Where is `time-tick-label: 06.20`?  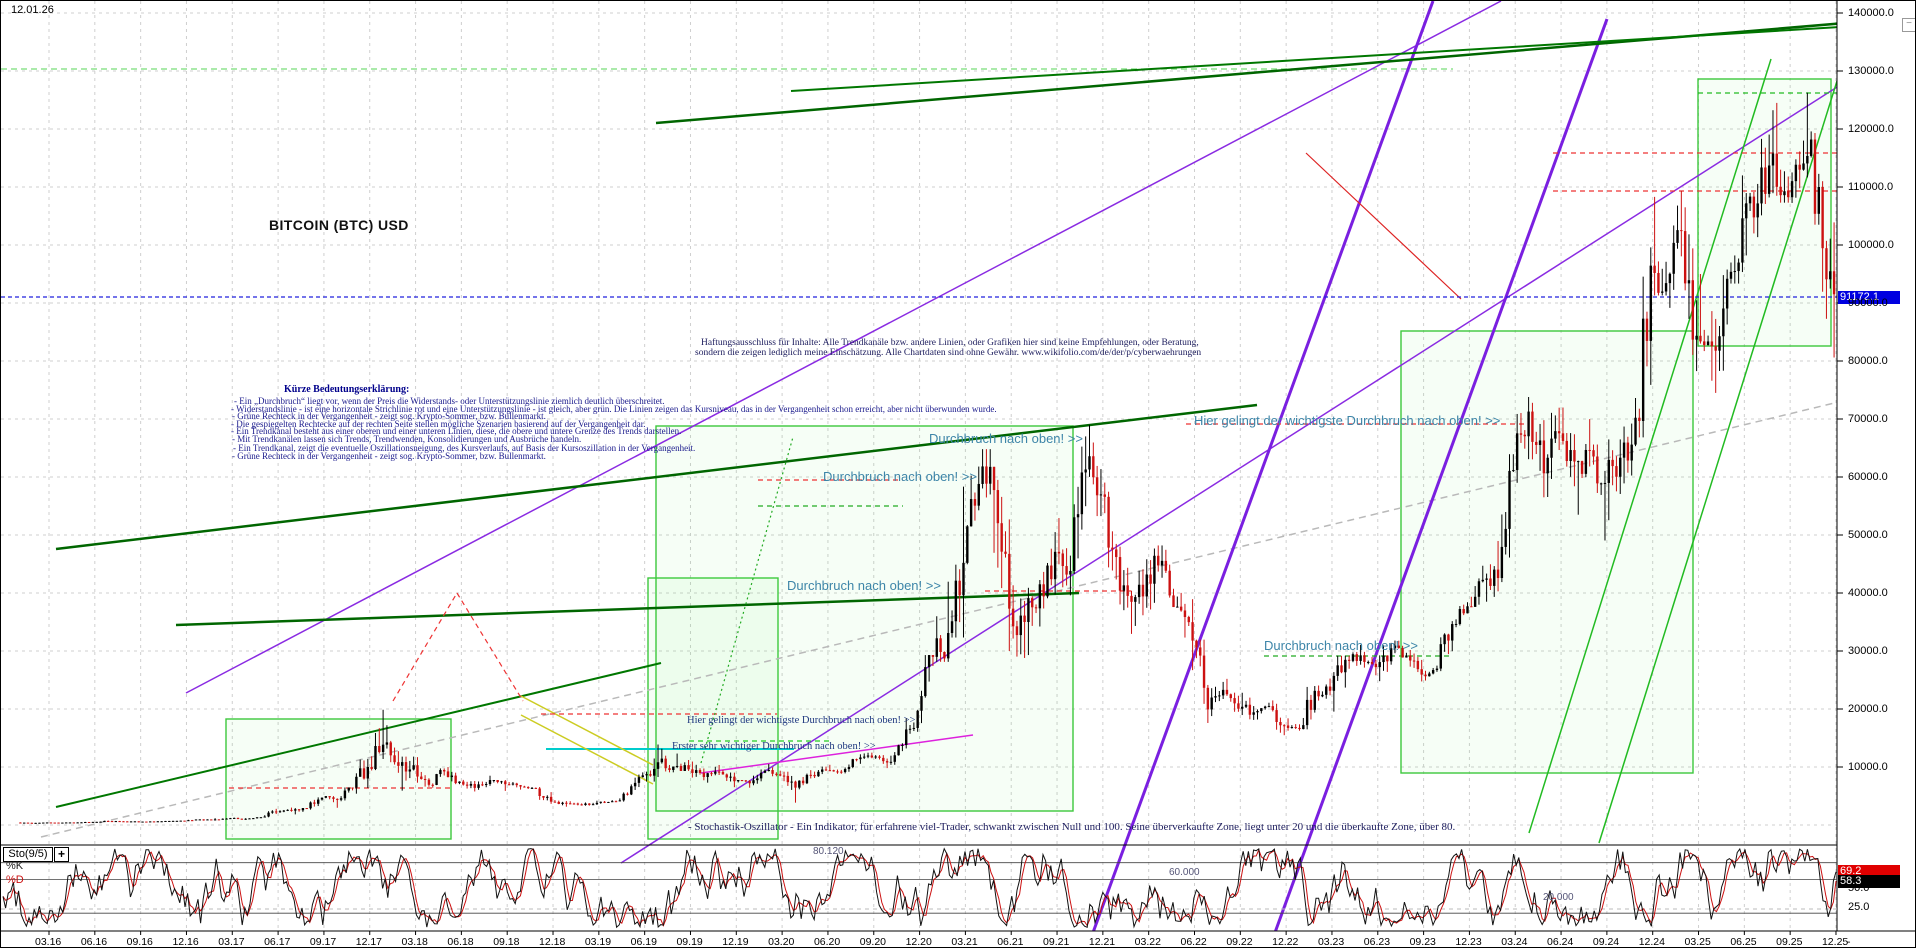
time-tick-label: 06.20 is located at coordinates (827, 942).